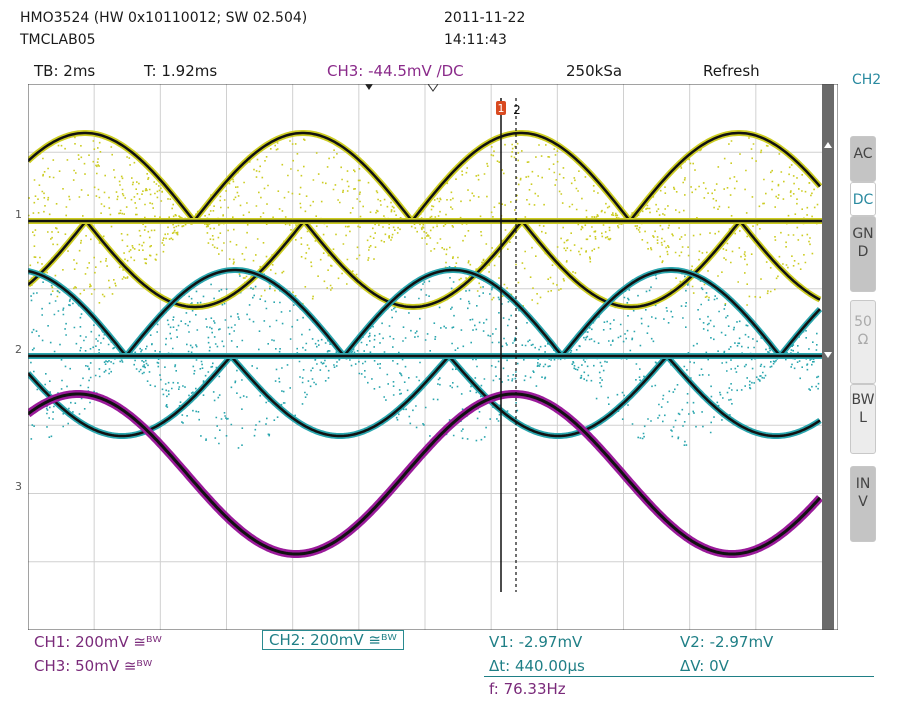 The height and width of the screenshot is (708, 900). Describe the element at coordinates (867, 80) in the screenshot. I see `selected-channel-label: CH2` at that location.